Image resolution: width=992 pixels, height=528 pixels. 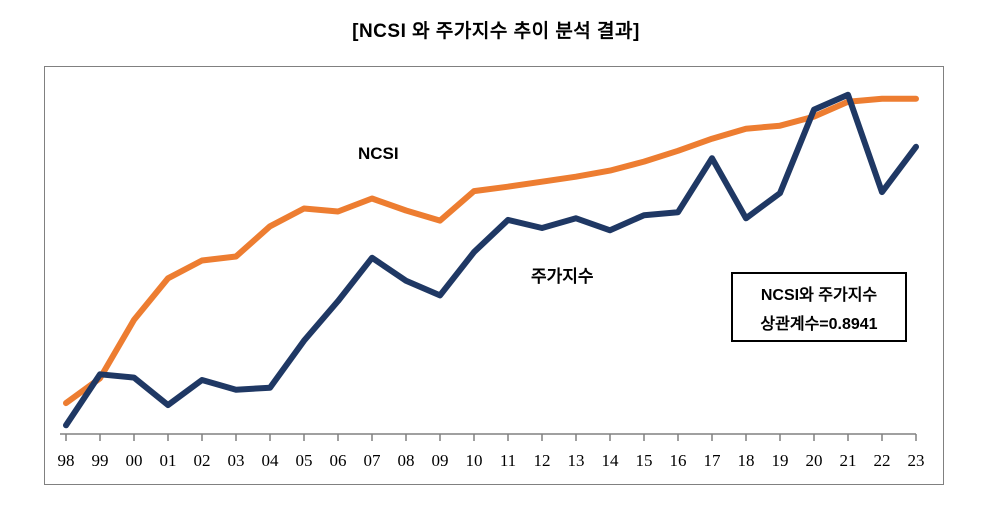 What do you see at coordinates (576, 460) in the screenshot?
I see `x-tick-label: 13` at bounding box center [576, 460].